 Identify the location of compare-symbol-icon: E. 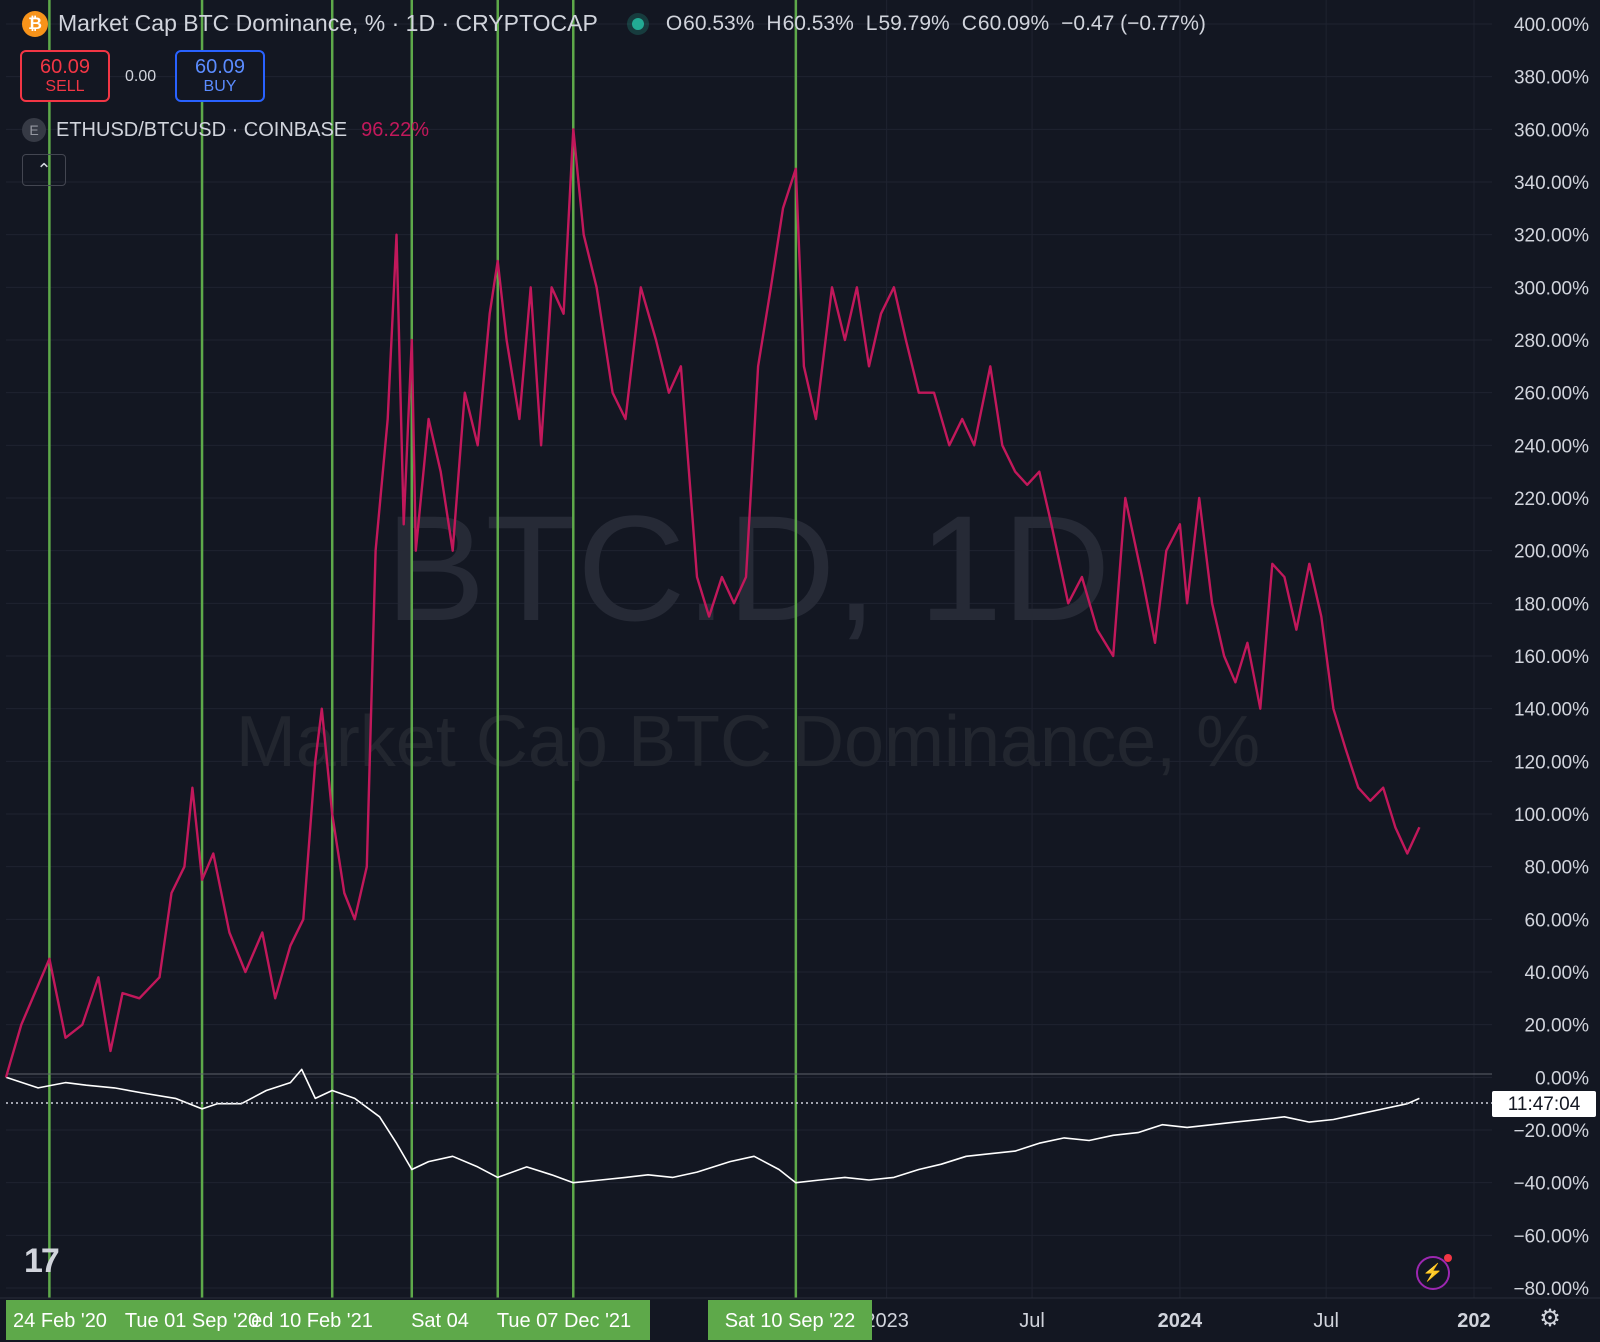
(34, 130).